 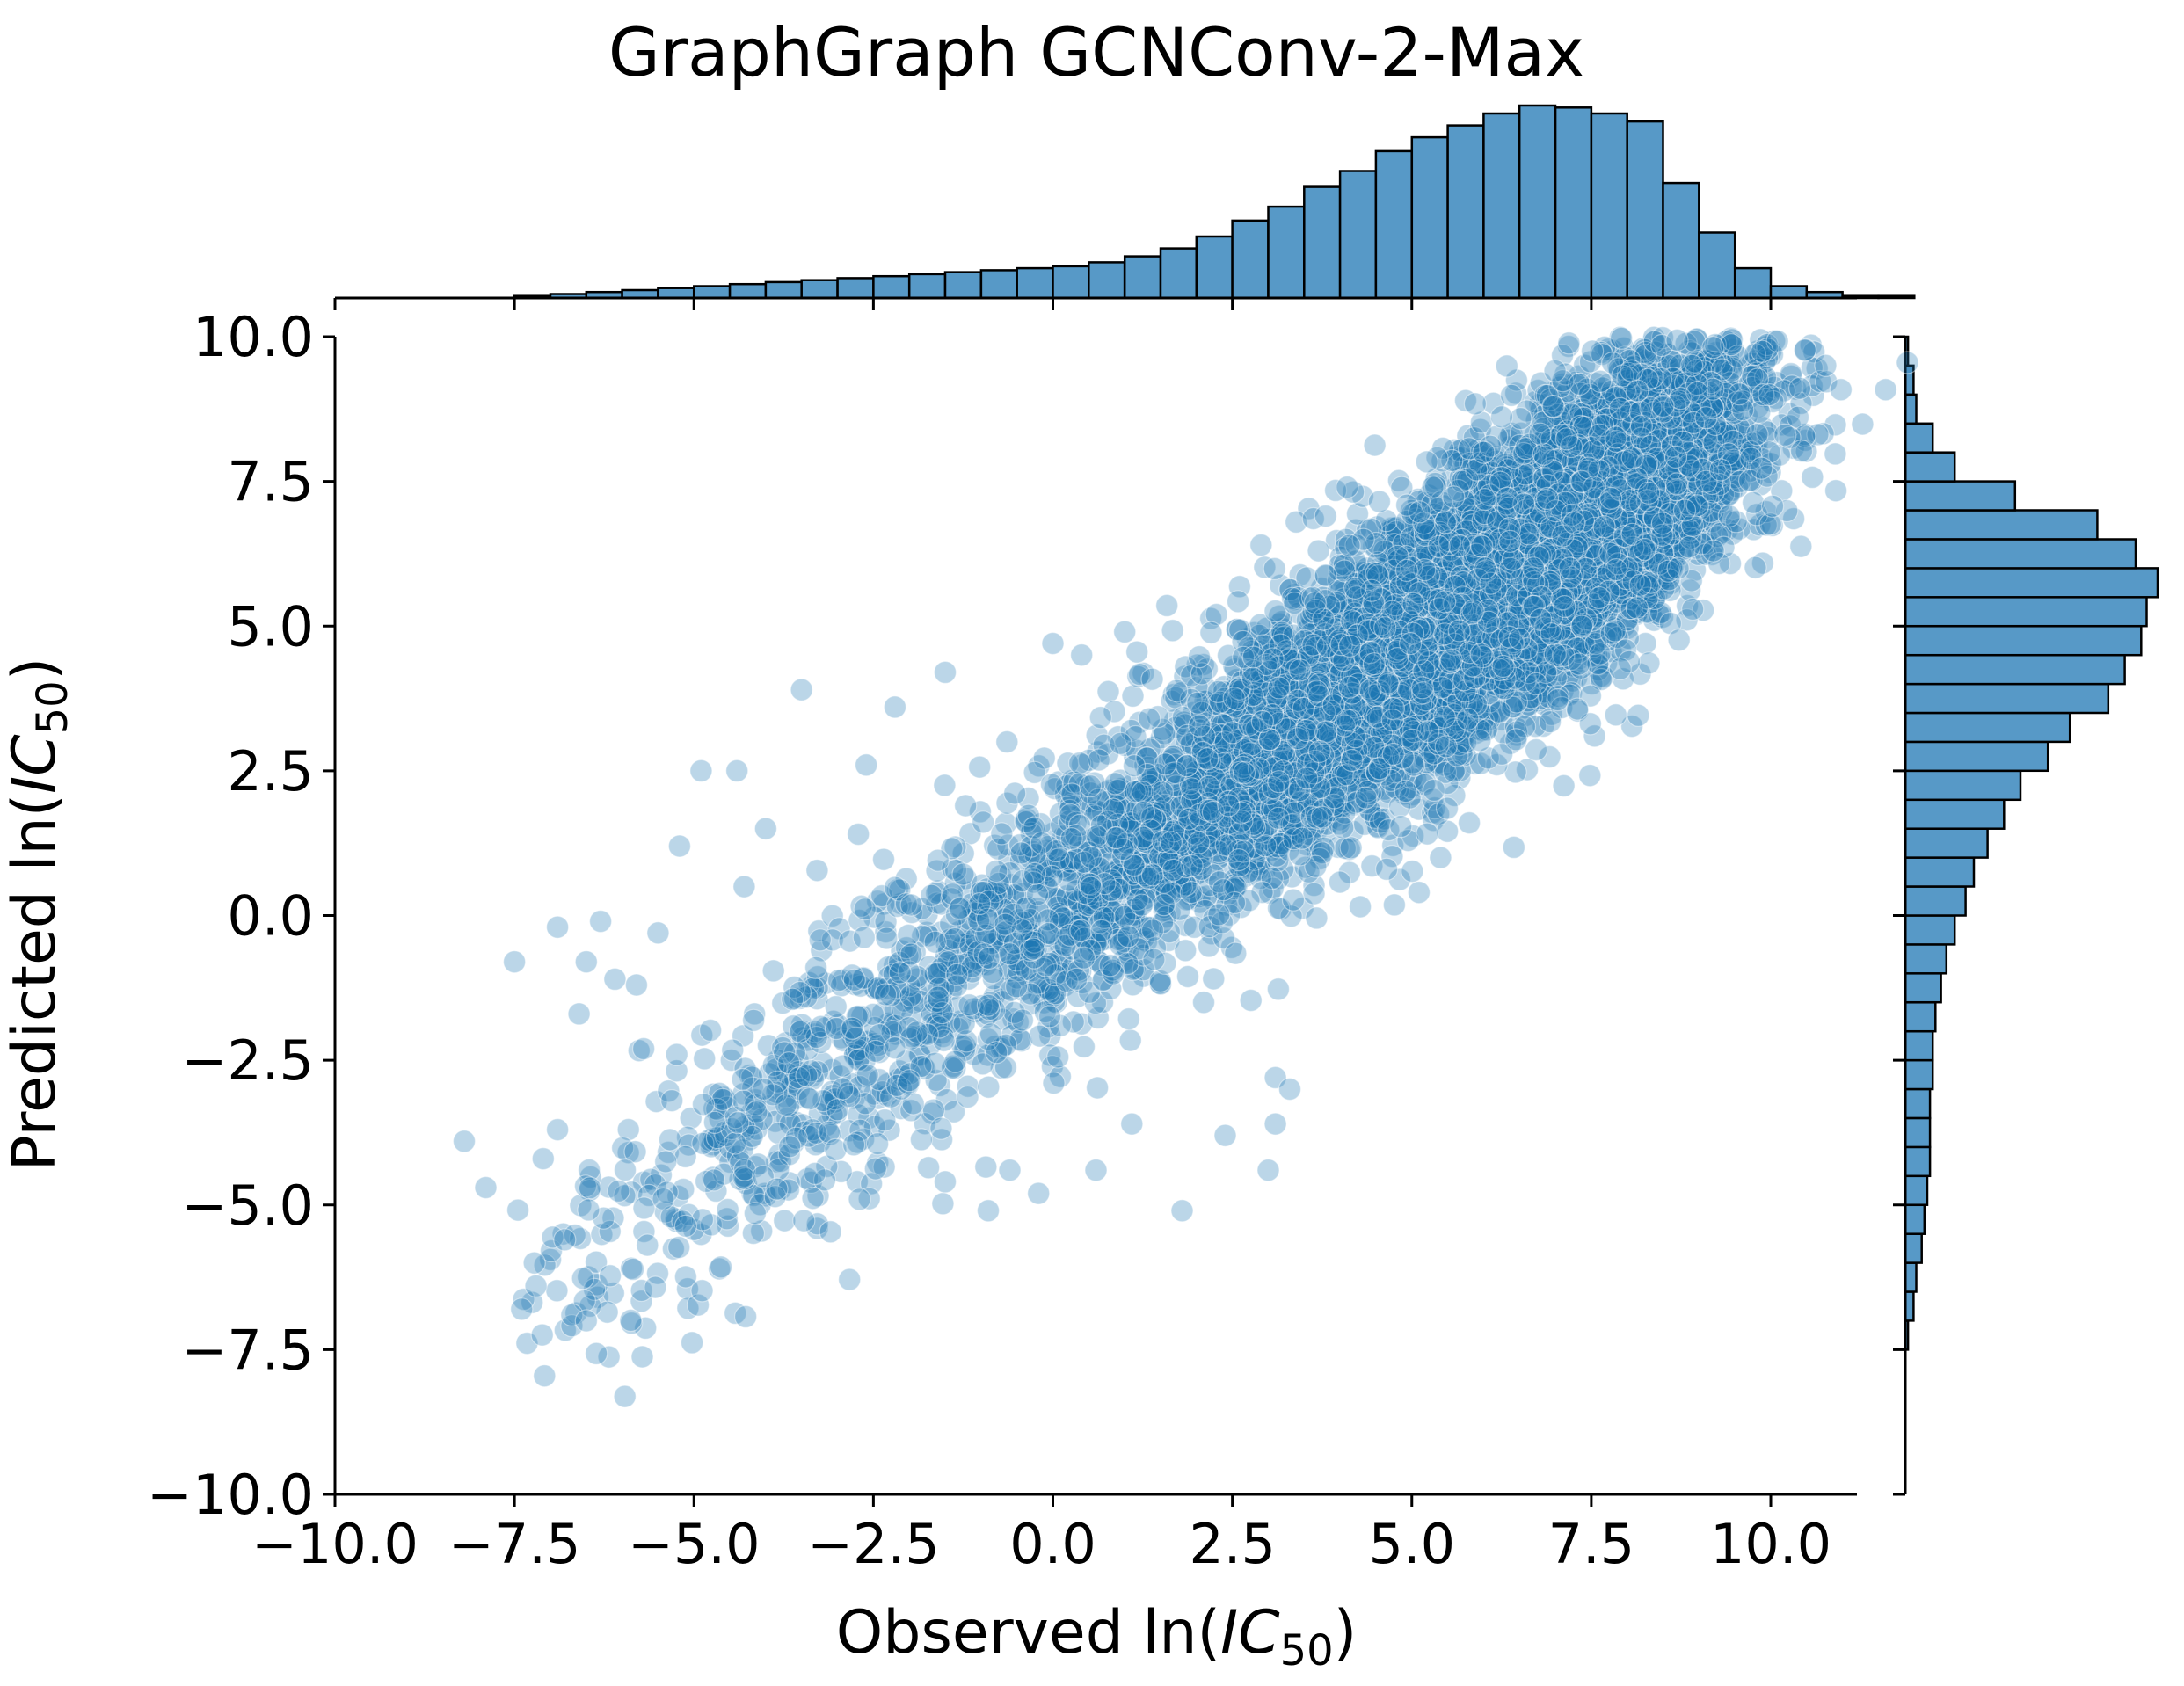 I want to click on marginal-x-ticks, so click(x=1053, y=304).